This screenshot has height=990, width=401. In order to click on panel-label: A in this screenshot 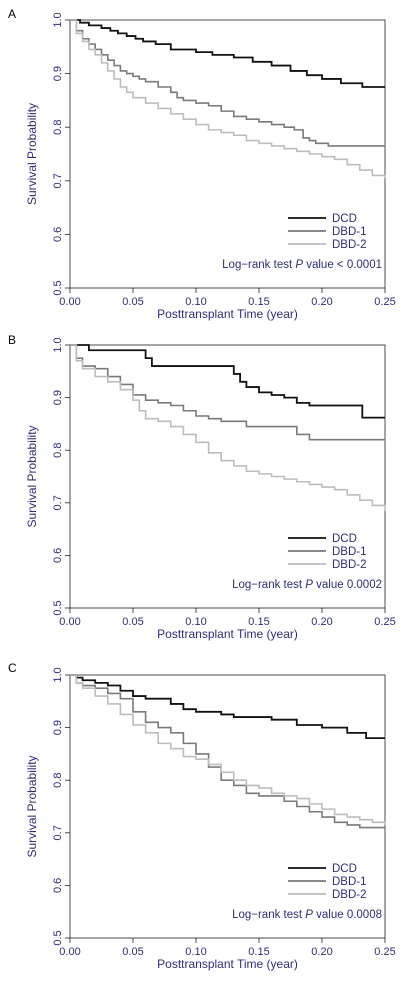, I will do `click(12, 14)`.